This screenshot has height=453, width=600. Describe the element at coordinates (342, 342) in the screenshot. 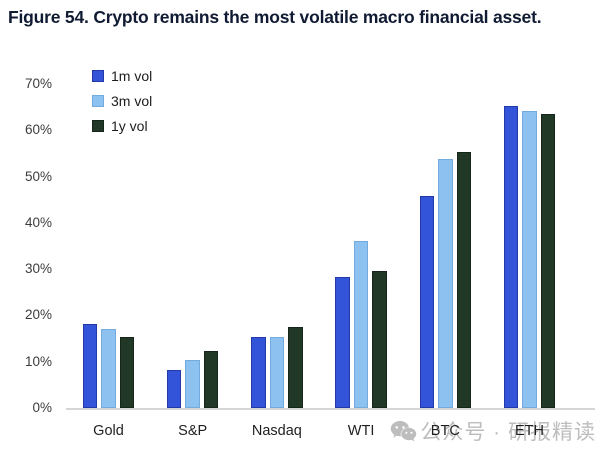

I see `bar-1m-vol-wti` at that location.